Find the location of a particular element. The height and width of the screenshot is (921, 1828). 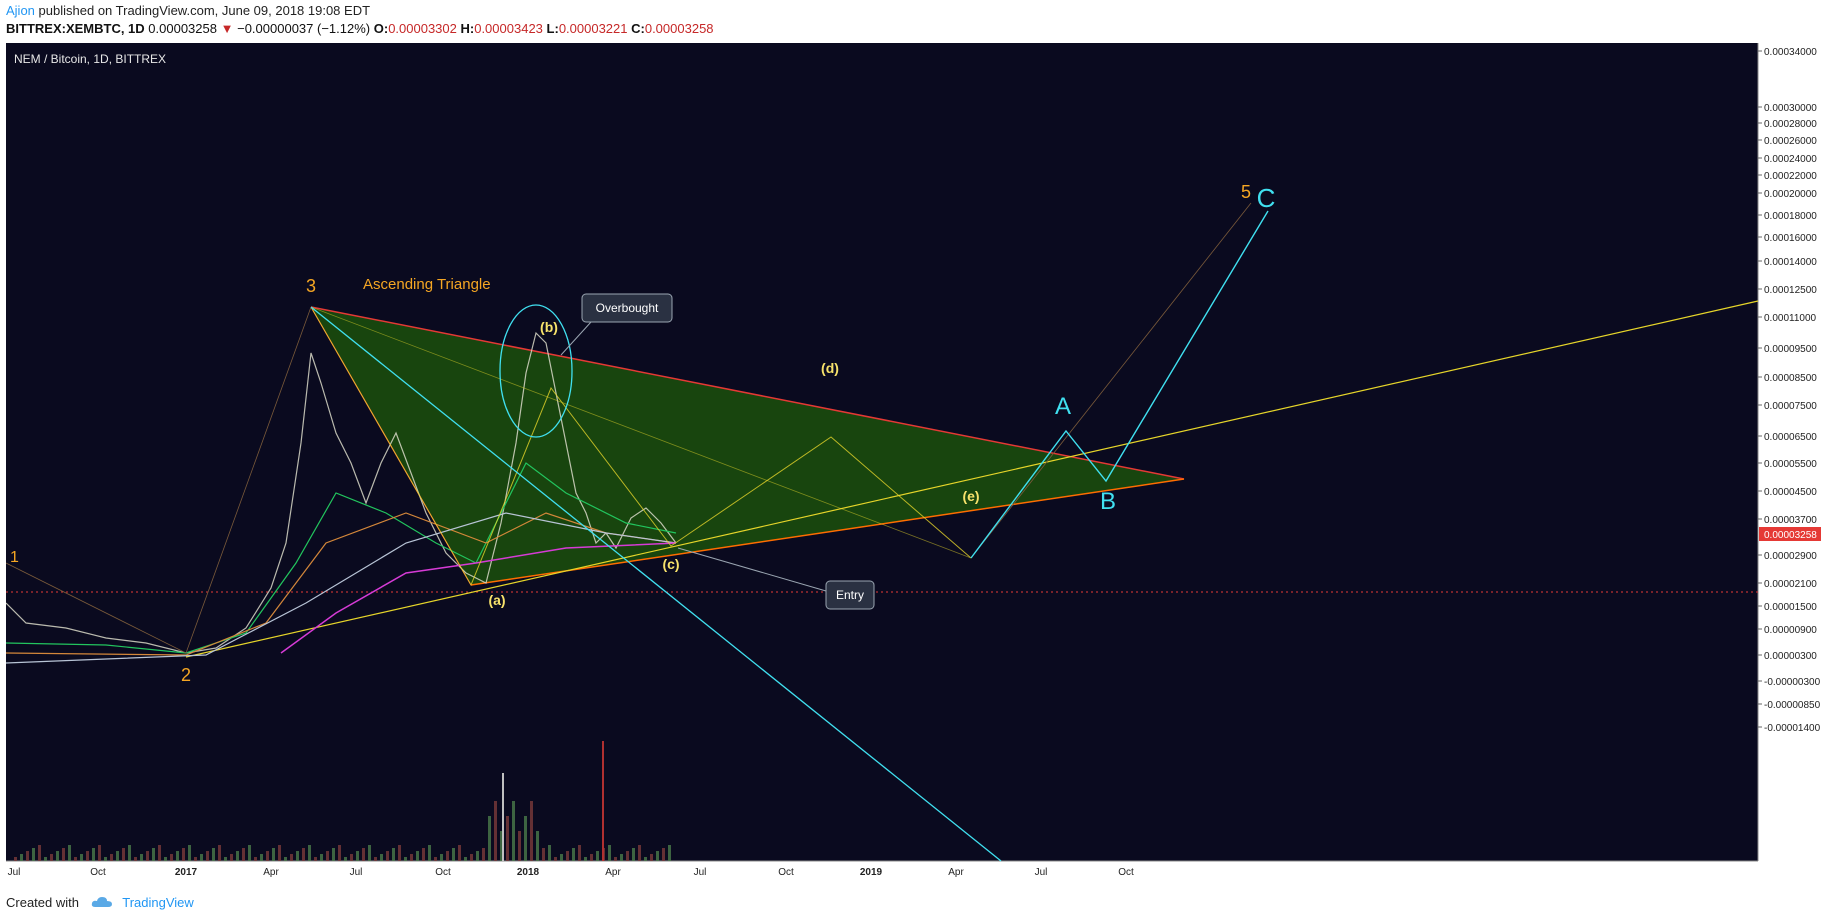

wave-label-5: 5 is located at coordinates (1246, 192).